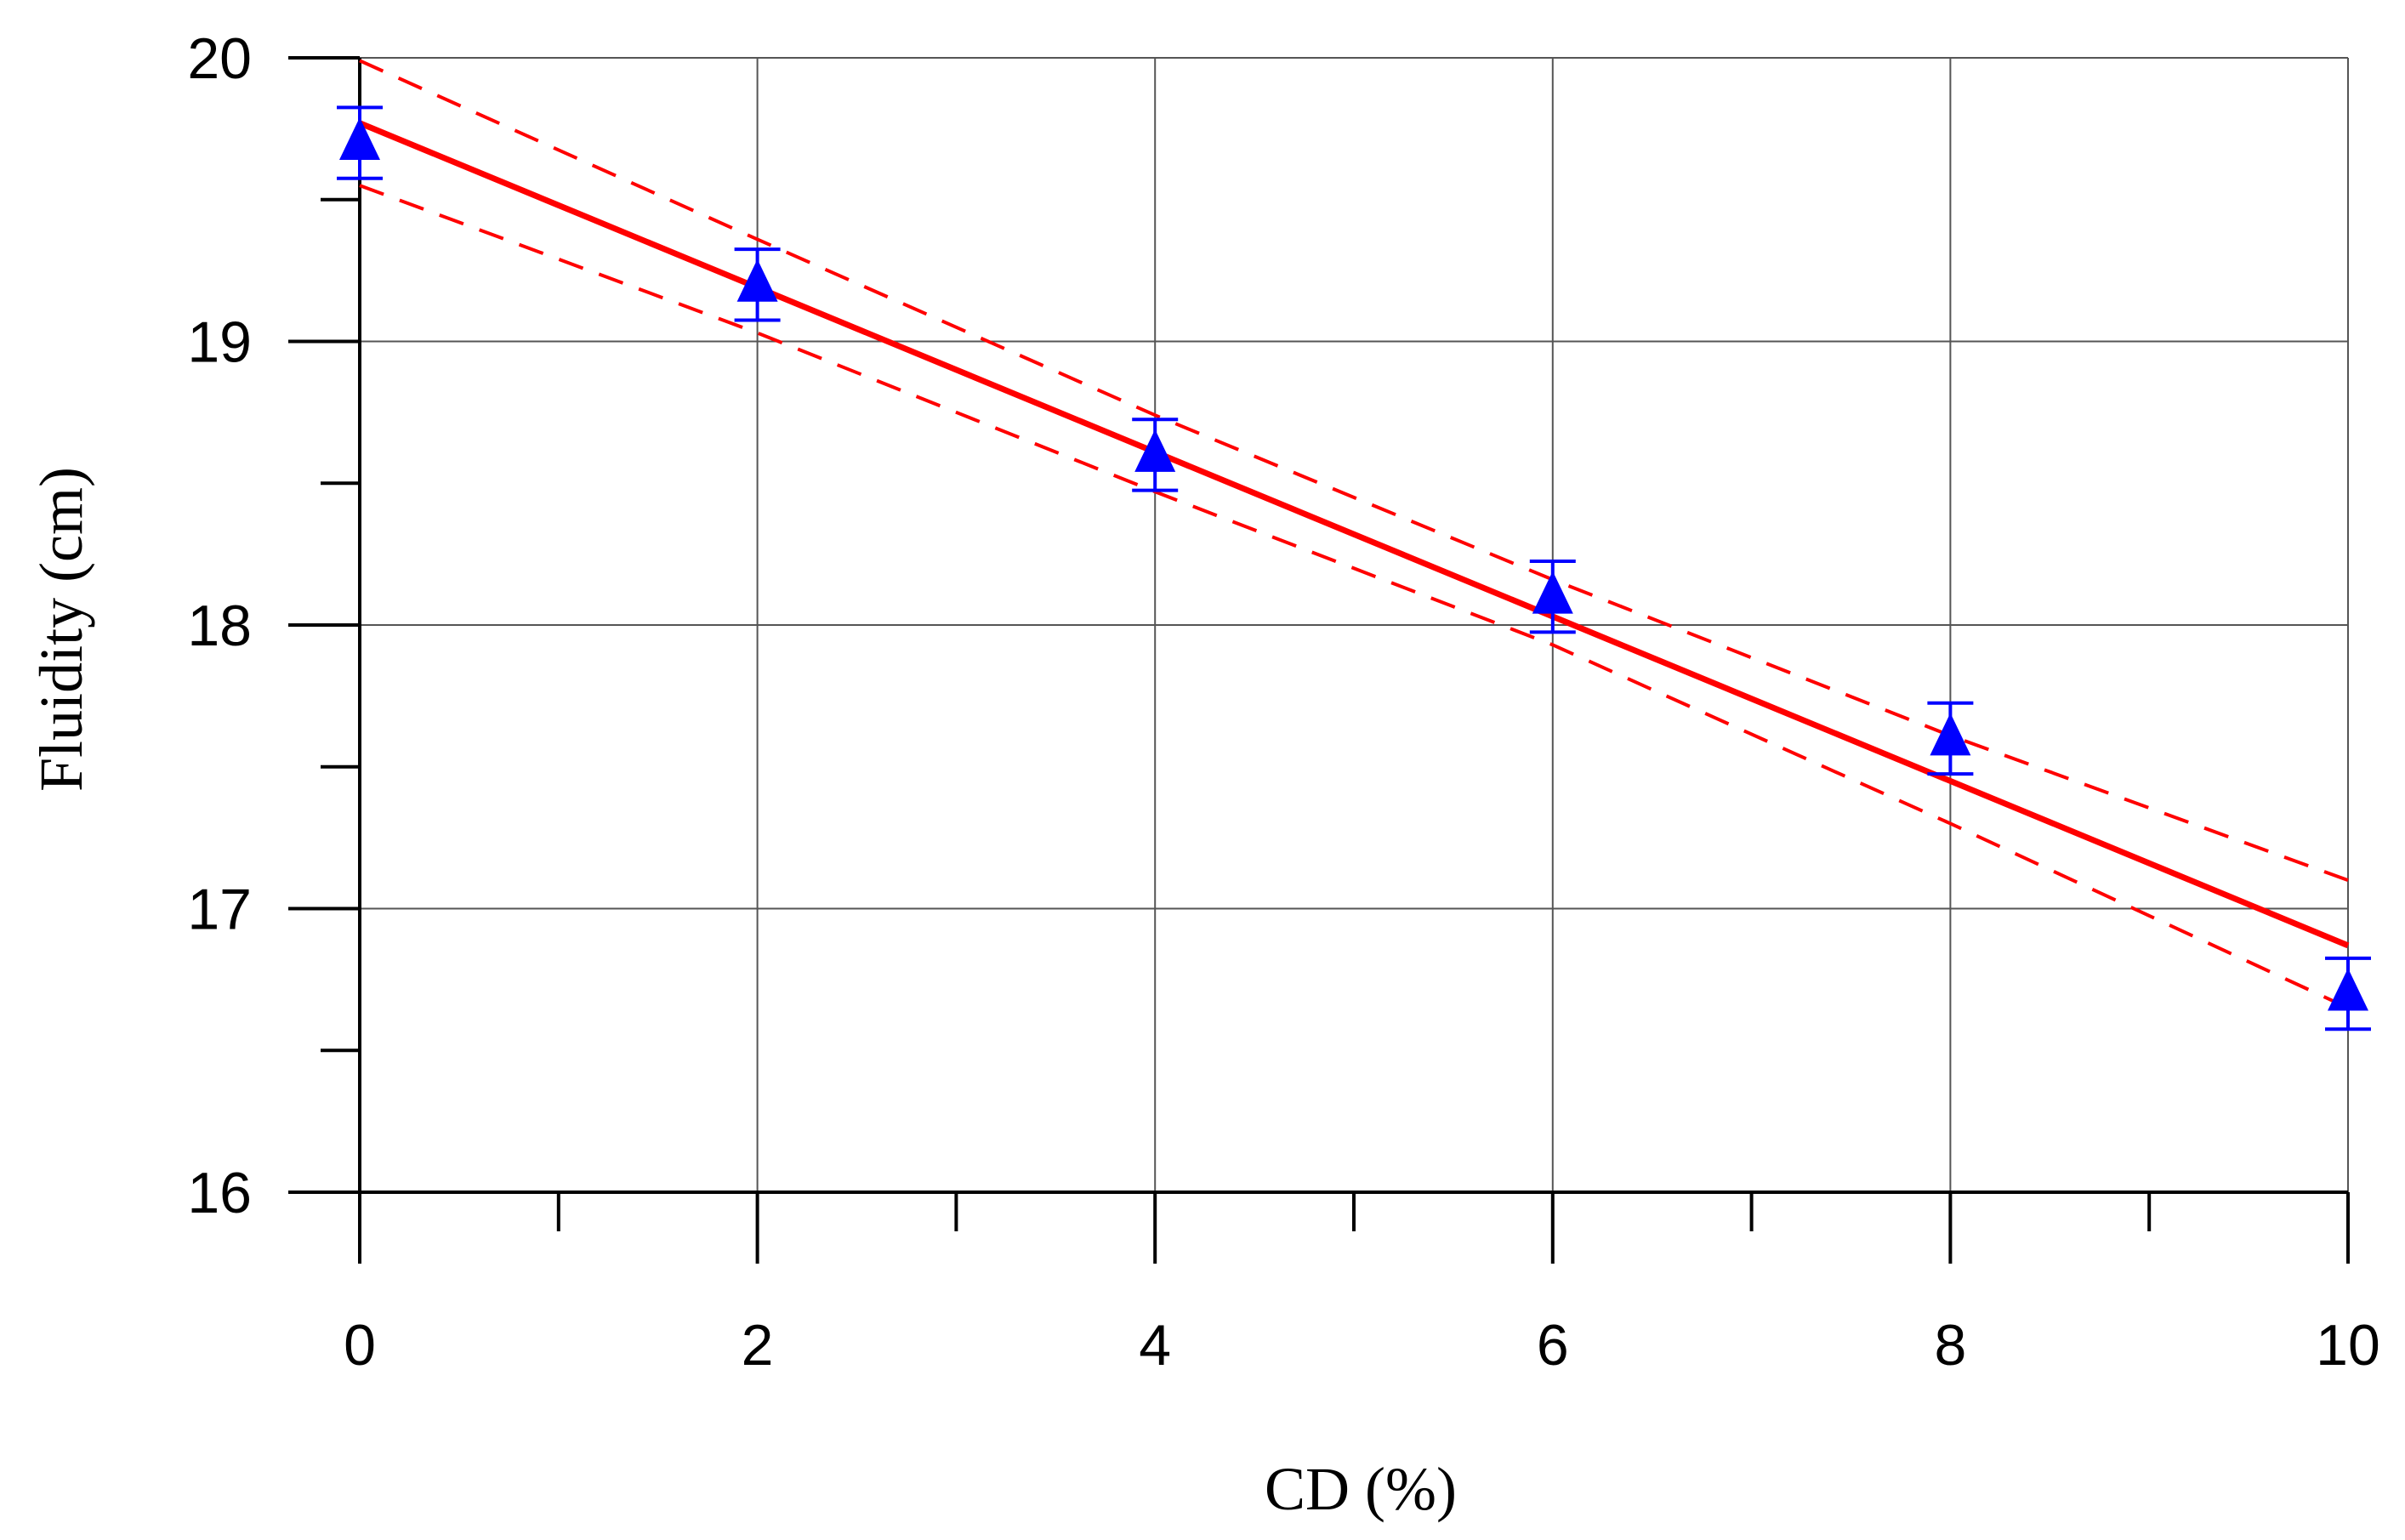 Image resolution: width=2405 pixels, height=1540 pixels. I want to click on x-tick-label: 4, so click(1155, 1345).